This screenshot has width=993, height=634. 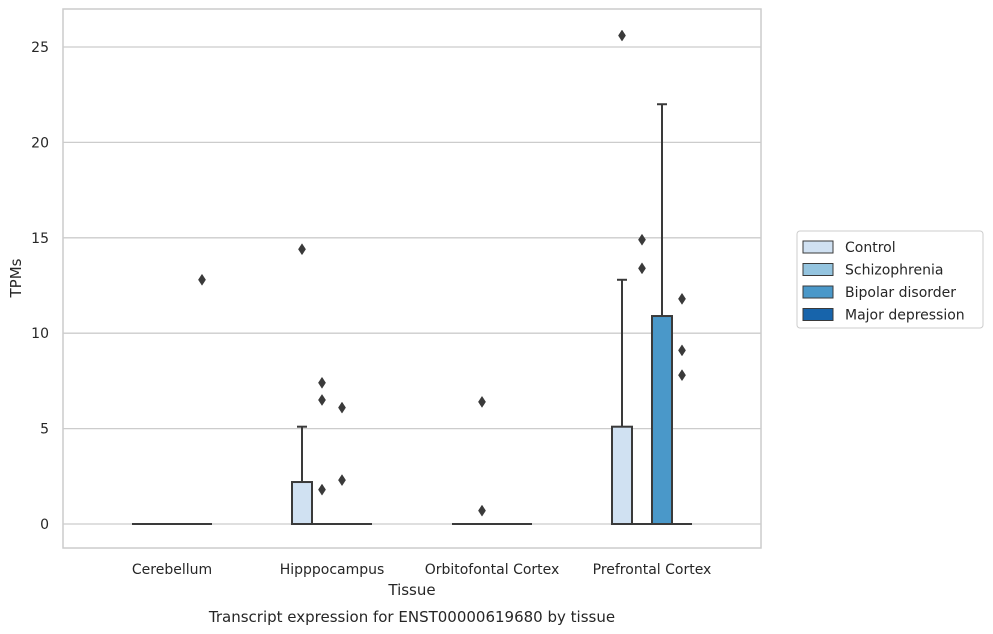 I want to click on x-tick-label: Hipppocampus, so click(x=332, y=570).